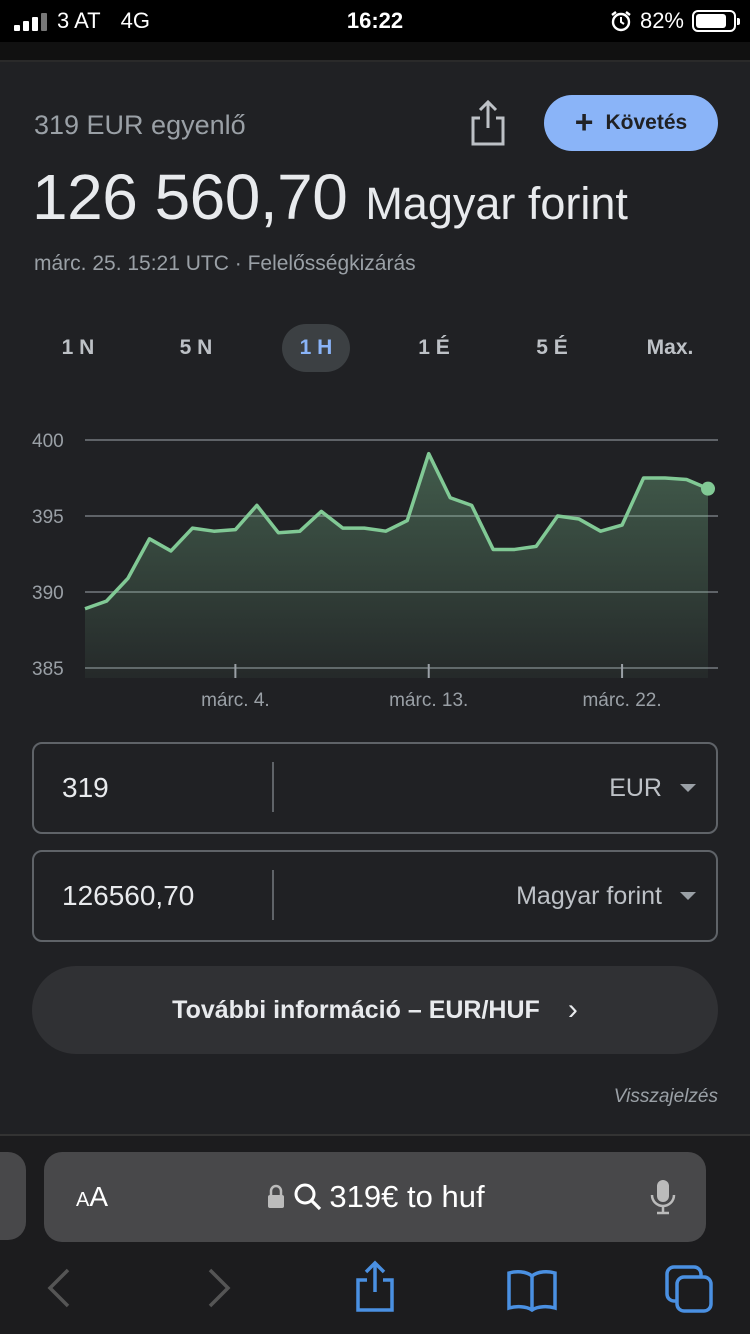 This screenshot has height=1334, width=750. What do you see at coordinates (428, 700) in the screenshot?
I see `x-tick-label: márc. 13.` at bounding box center [428, 700].